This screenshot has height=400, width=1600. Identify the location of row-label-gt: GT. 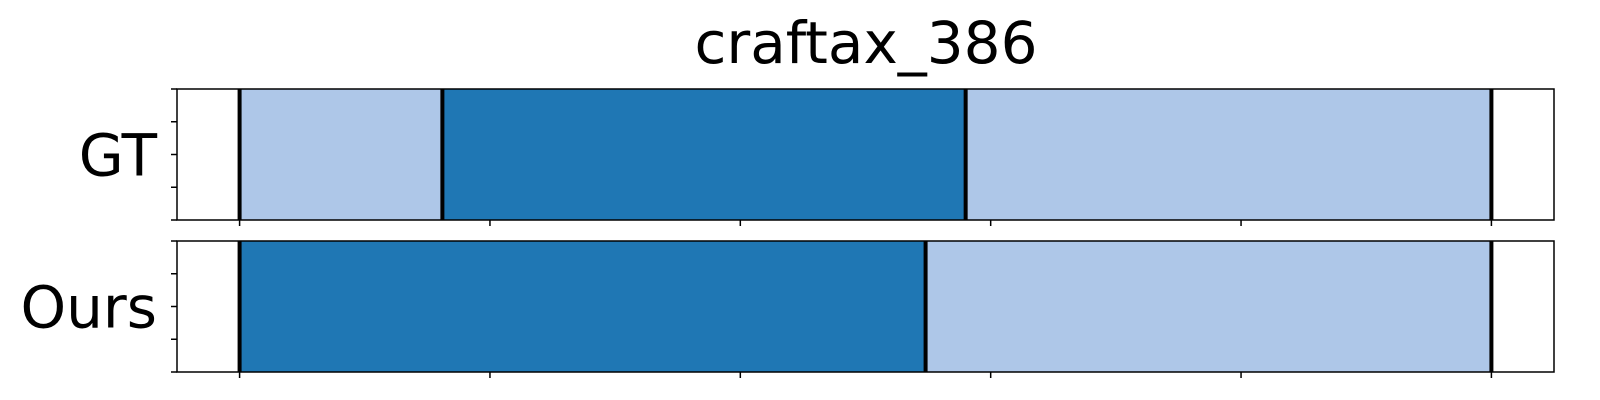
(118, 156).